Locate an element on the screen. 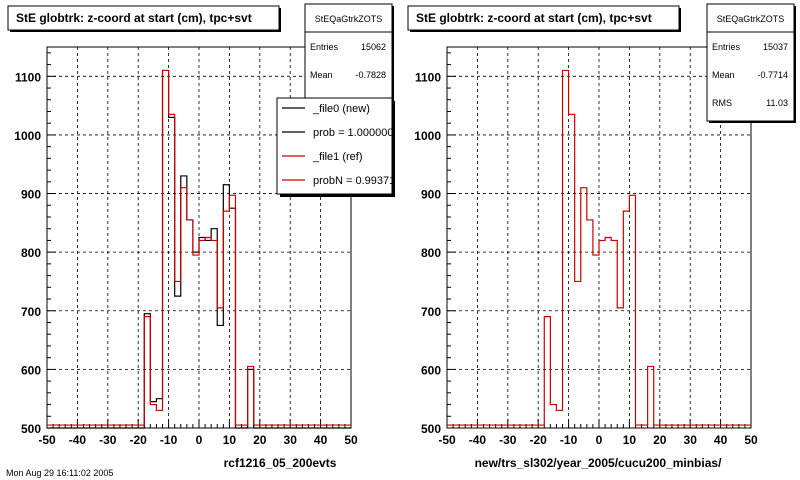  stats-box is located at coordinates (750, 62).